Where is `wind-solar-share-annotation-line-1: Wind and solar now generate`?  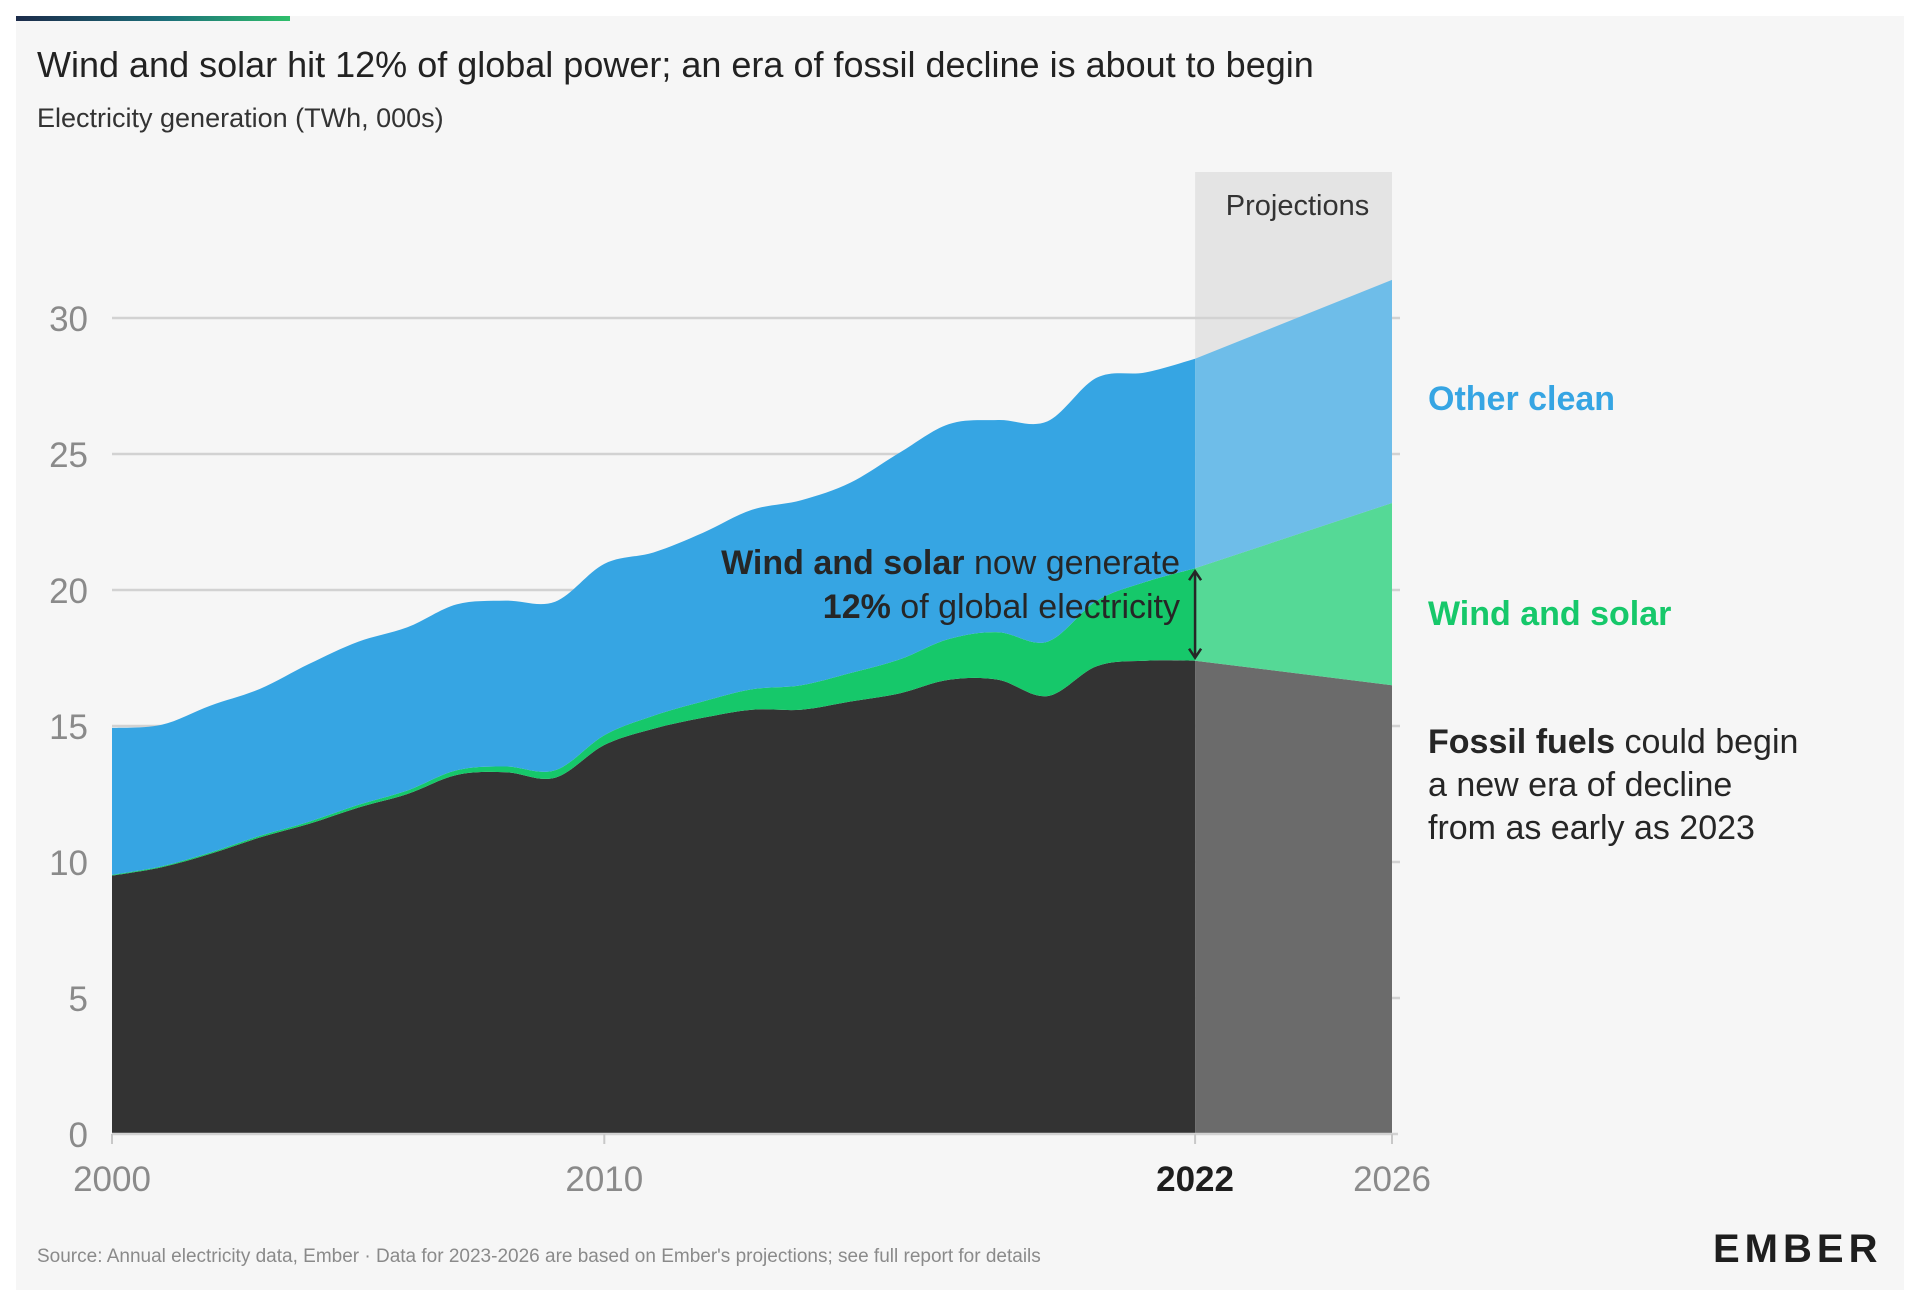 wind-solar-share-annotation-line-1: Wind and solar now generate is located at coordinates (950, 563).